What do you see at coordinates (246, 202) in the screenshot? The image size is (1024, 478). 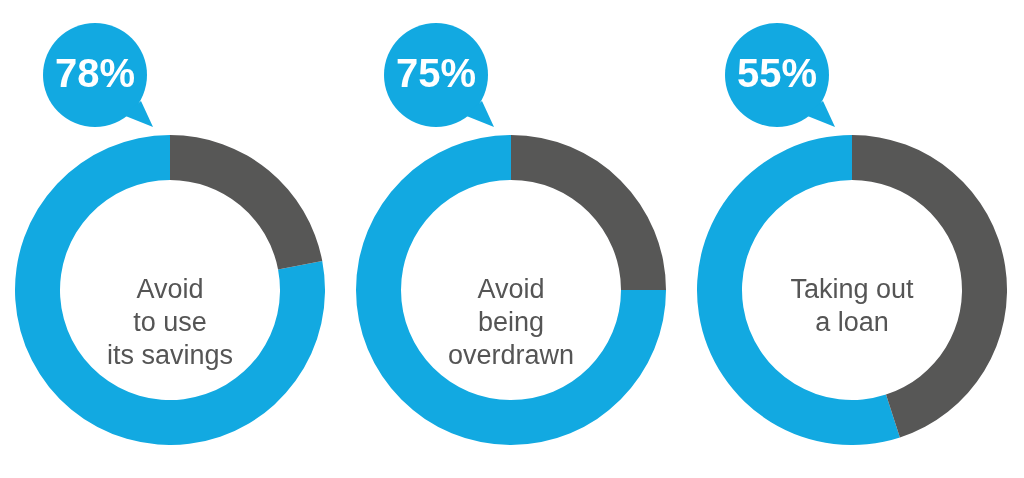 I see `donut-slice` at bounding box center [246, 202].